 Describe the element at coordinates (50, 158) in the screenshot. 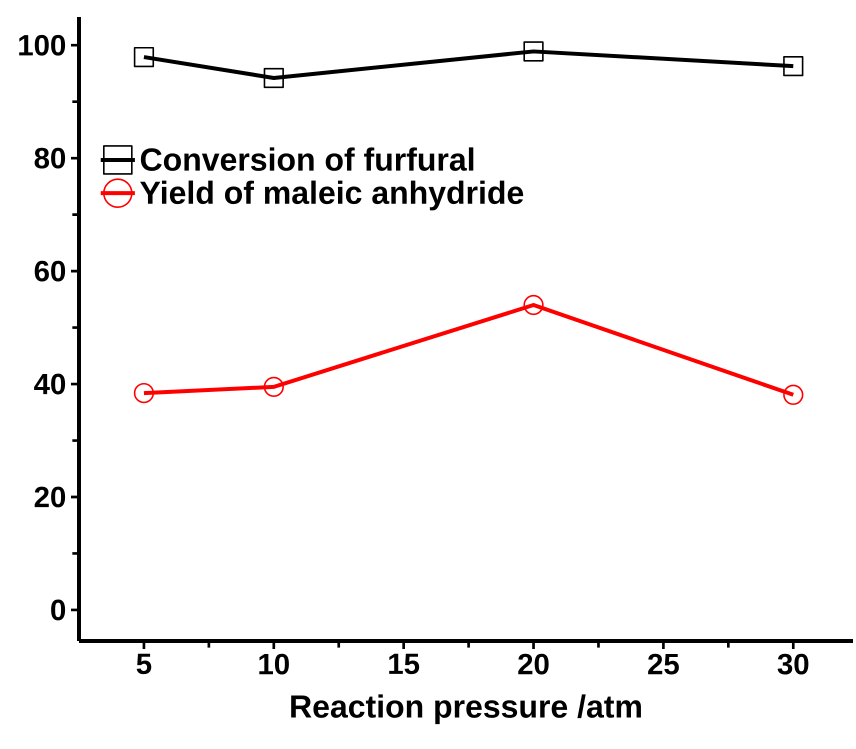

I see `y-tick-label: 80` at that location.